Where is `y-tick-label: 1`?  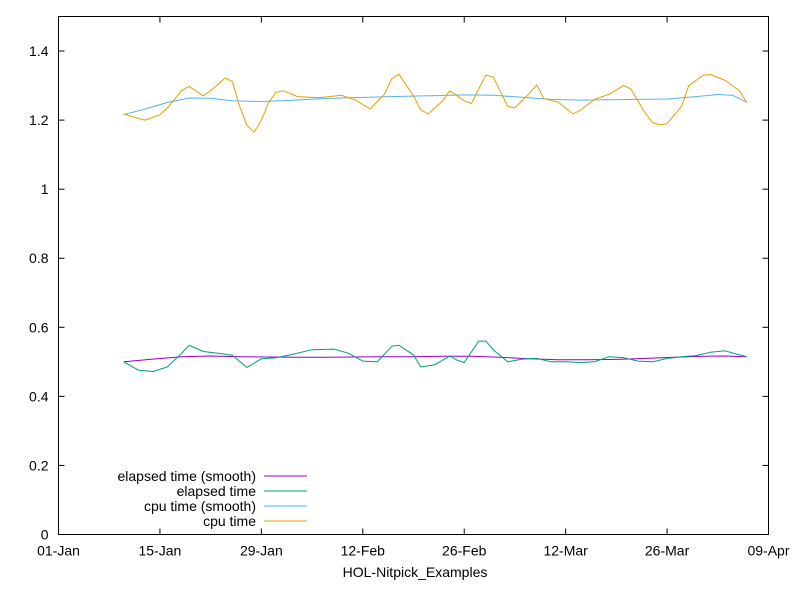 y-tick-label: 1 is located at coordinates (45, 189).